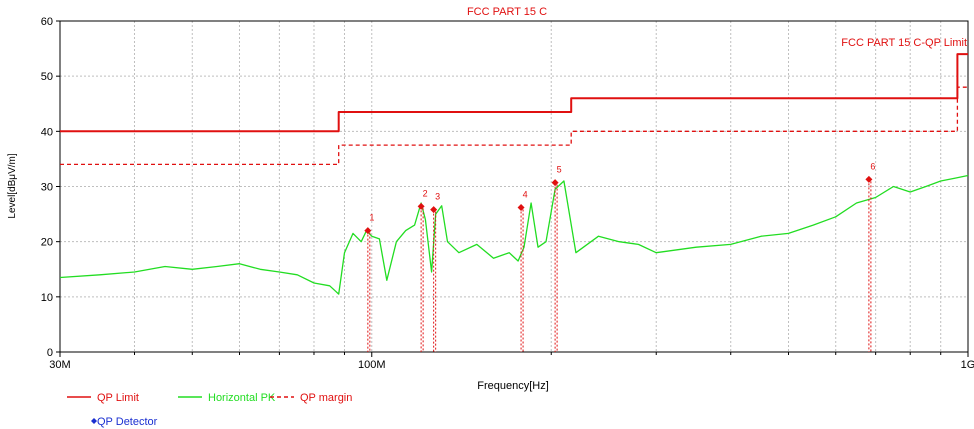 This screenshot has height=429, width=974. I want to click on legend-item: QP margin, so click(311, 398).